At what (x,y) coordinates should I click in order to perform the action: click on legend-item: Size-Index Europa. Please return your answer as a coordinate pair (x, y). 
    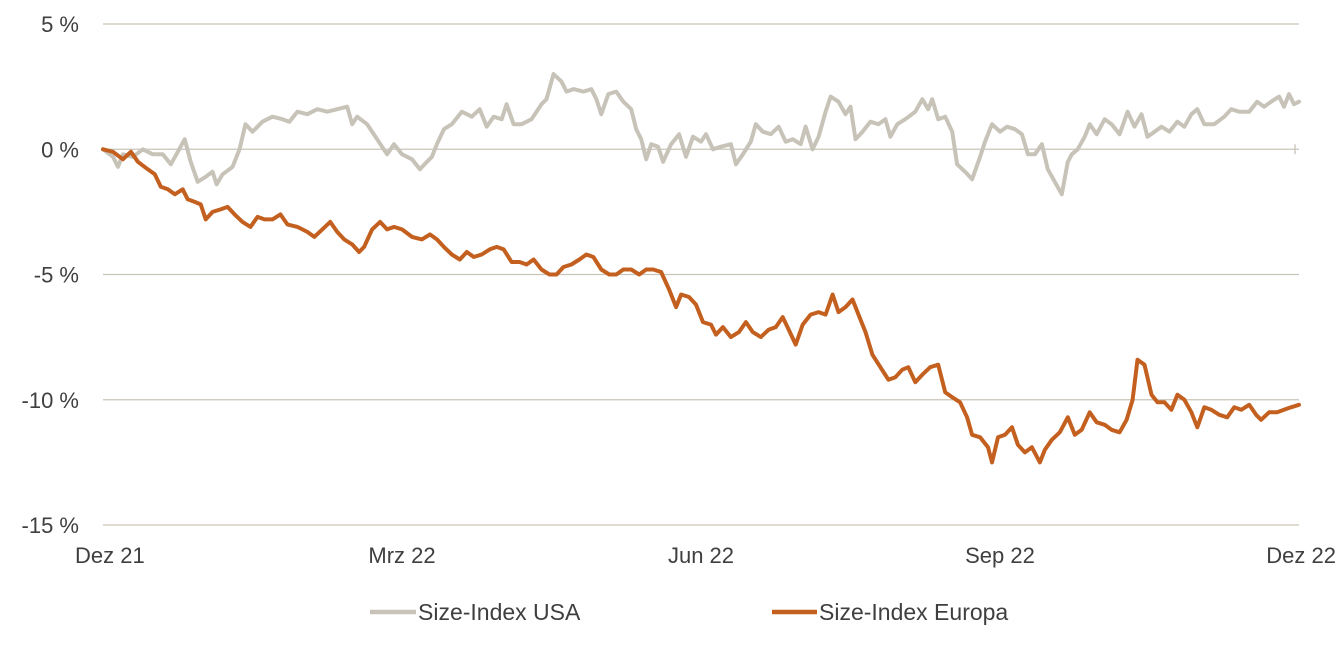
    Looking at the image, I should click on (890, 612).